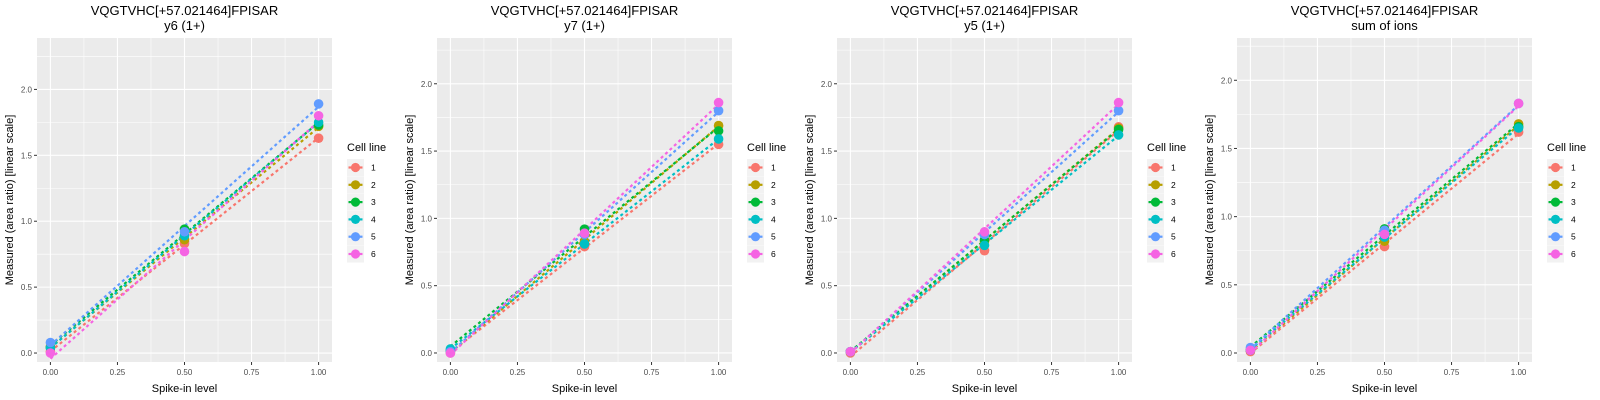 The image size is (1600, 400). Describe the element at coordinates (766, 148) in the screenshot. I see `legend-title: Cell line` at that location.